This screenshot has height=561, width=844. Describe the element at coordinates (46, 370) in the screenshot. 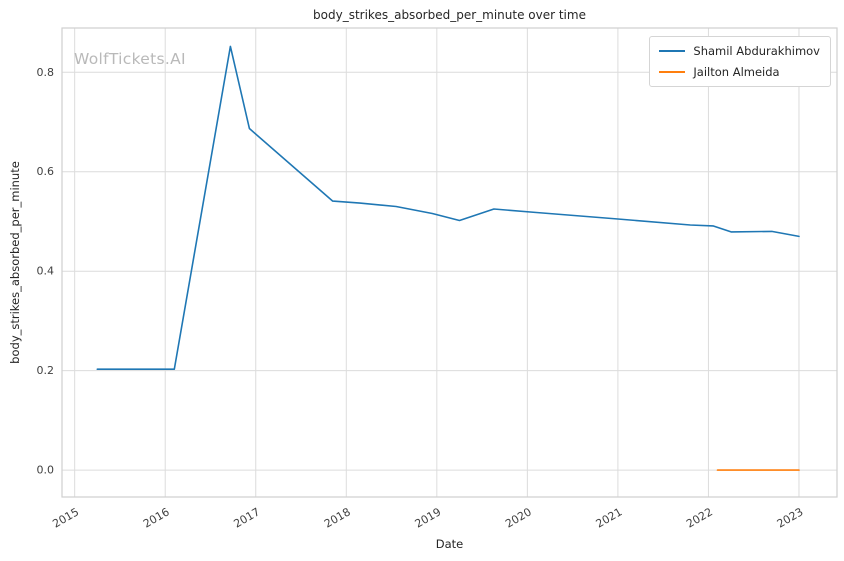

I see `y-tick-label: 0.2` at that location.